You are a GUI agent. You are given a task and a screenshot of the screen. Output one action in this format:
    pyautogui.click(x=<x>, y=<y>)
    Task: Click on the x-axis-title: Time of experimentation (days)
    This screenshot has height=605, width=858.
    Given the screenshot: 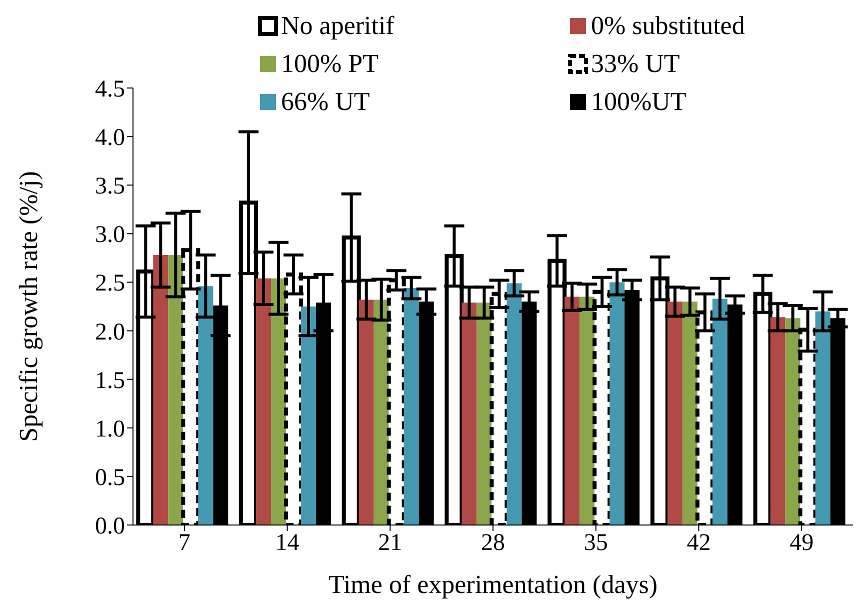 What is the action you would take?
    pyautogui.click(x=493, y=584)
    